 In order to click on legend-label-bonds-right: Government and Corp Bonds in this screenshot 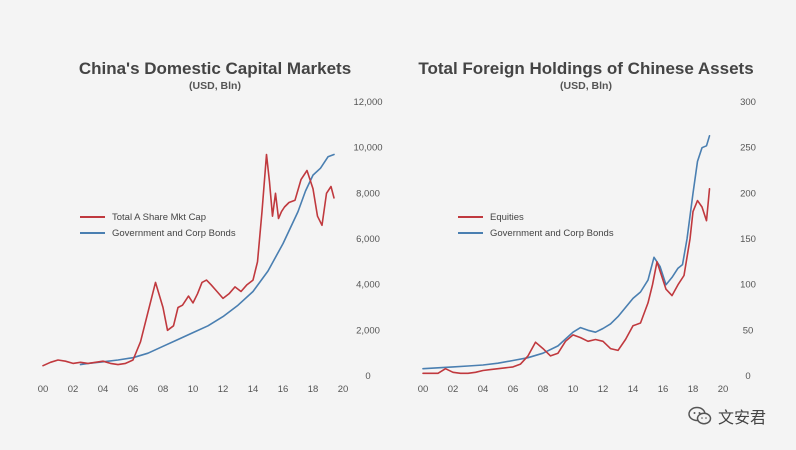, I will do `click(552, 233)`.